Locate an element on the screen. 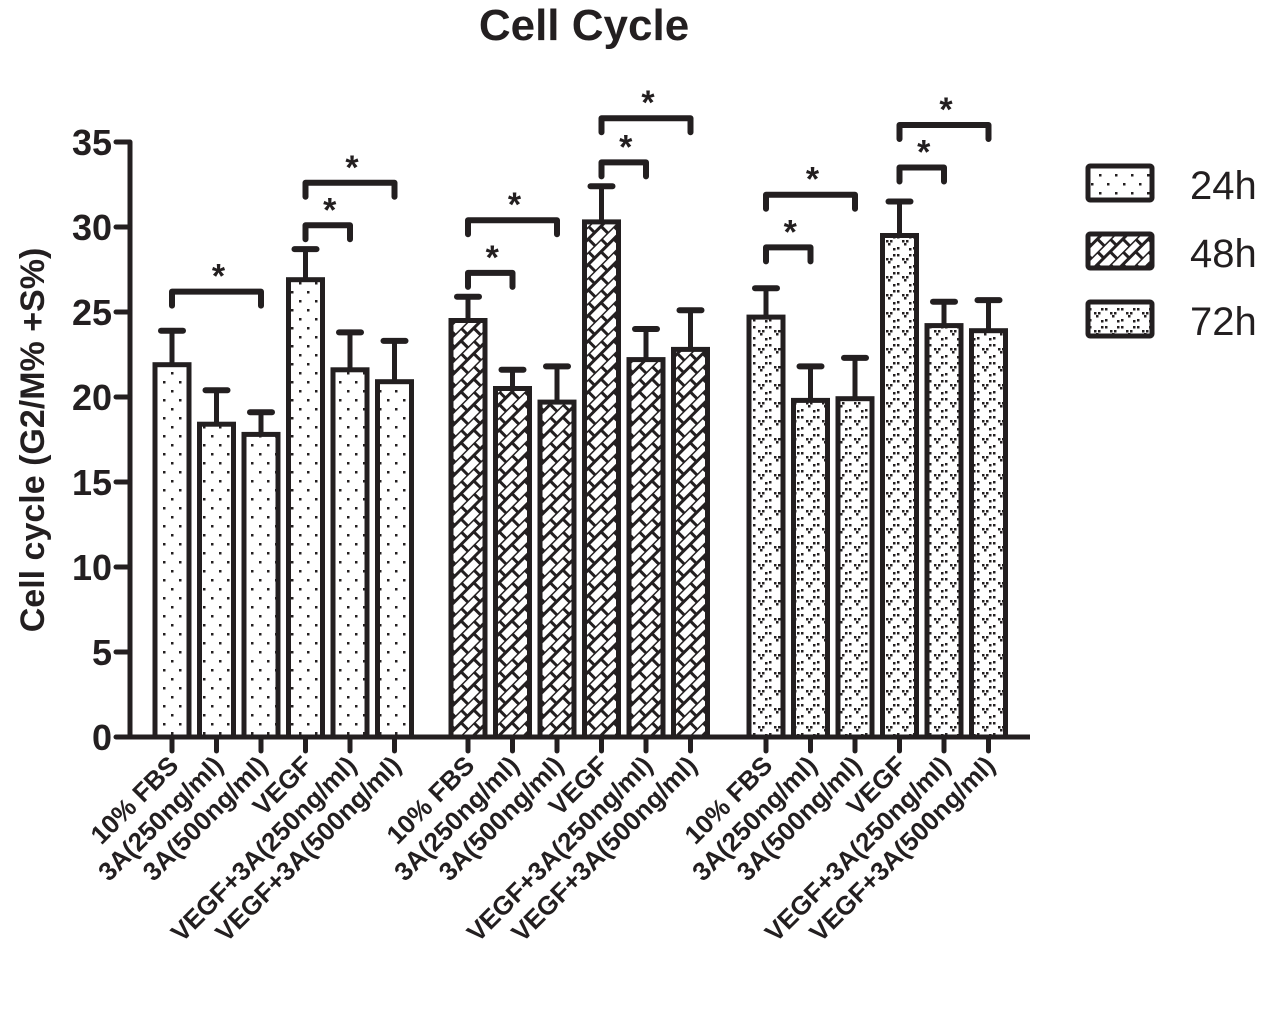  y-tick-label: 0 is located at coordinates (102, 737).